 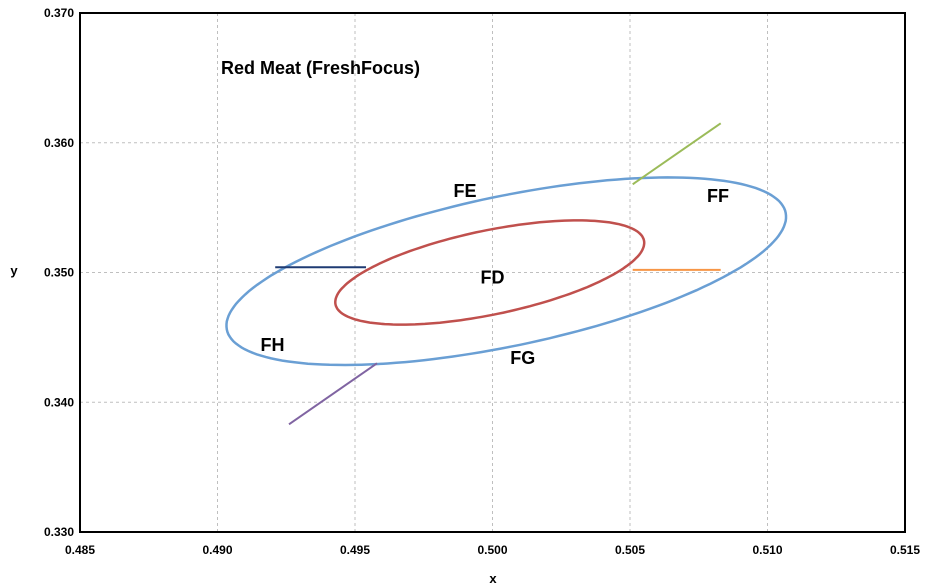 What do you see at coordinates (59, 402) in the screenshot?
I see `y-tick-label: 0.340` at bounding box center [59, 402].